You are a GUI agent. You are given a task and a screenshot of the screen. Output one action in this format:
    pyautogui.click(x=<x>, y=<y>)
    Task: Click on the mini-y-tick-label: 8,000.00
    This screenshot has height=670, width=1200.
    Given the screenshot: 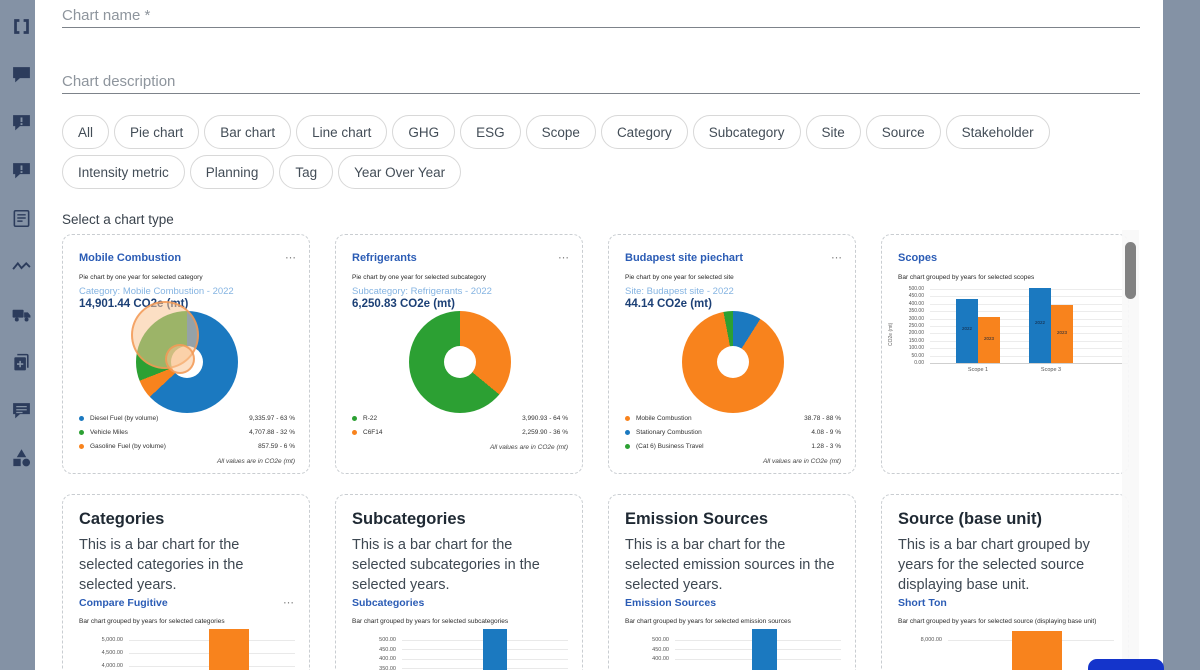 What is the action you would take?
    pyautogui.click(x=931, y=640)
    